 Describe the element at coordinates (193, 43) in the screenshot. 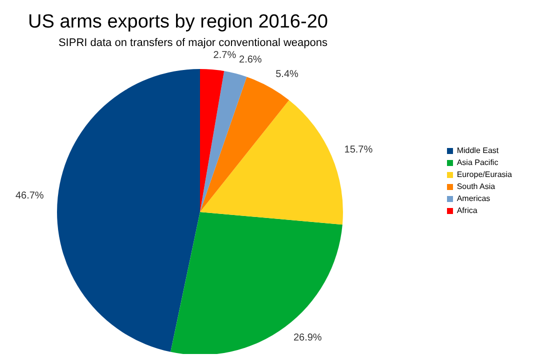

I see `chart-subtitle: SIPRI data on transfers of major conventional weapons` at that location.